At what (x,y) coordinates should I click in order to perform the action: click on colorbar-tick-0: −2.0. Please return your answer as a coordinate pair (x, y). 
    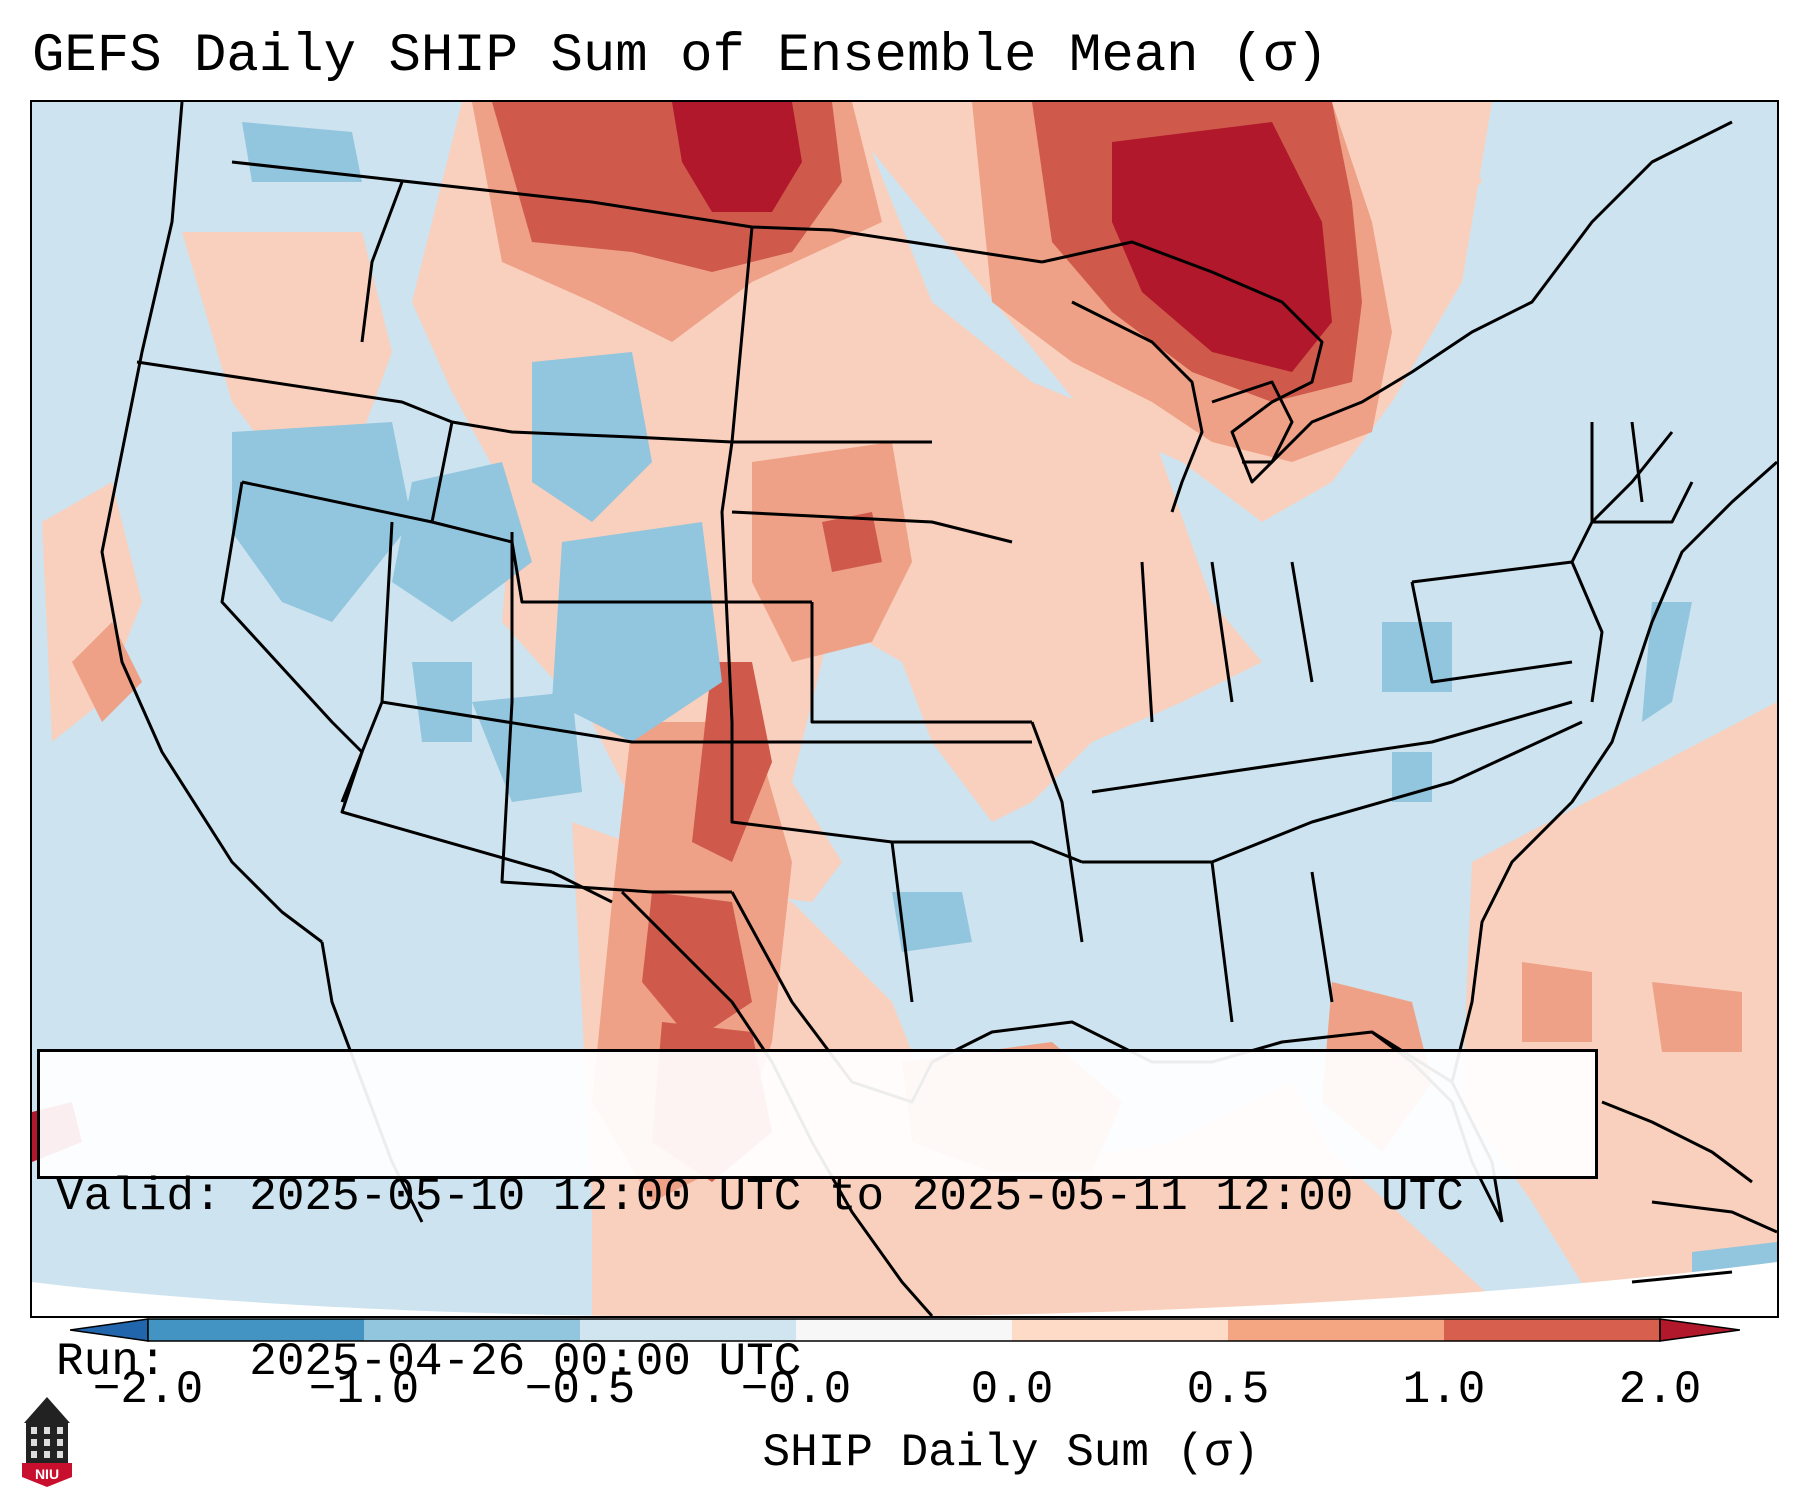
    Looking at the image, I should click on (148, 1390).